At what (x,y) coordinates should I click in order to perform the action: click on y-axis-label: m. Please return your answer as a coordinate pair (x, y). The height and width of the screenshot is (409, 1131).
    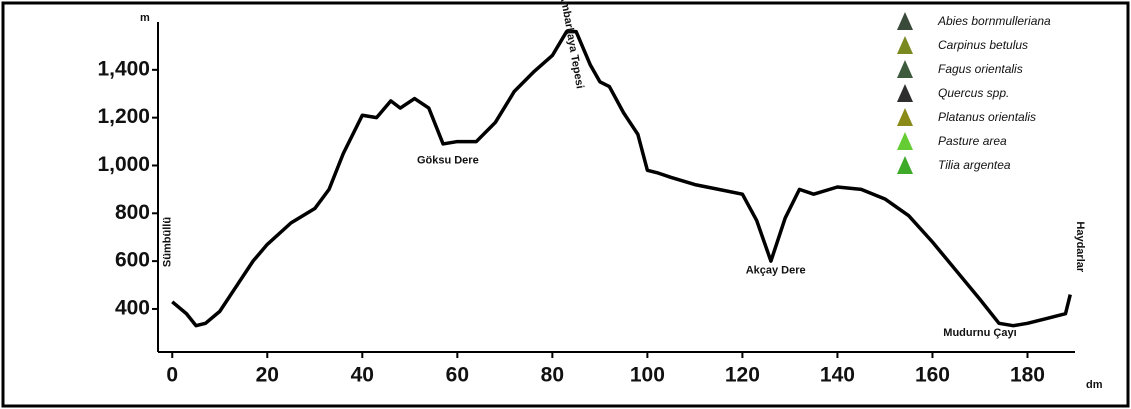
    Looking at the image, I should click on (145, 18).